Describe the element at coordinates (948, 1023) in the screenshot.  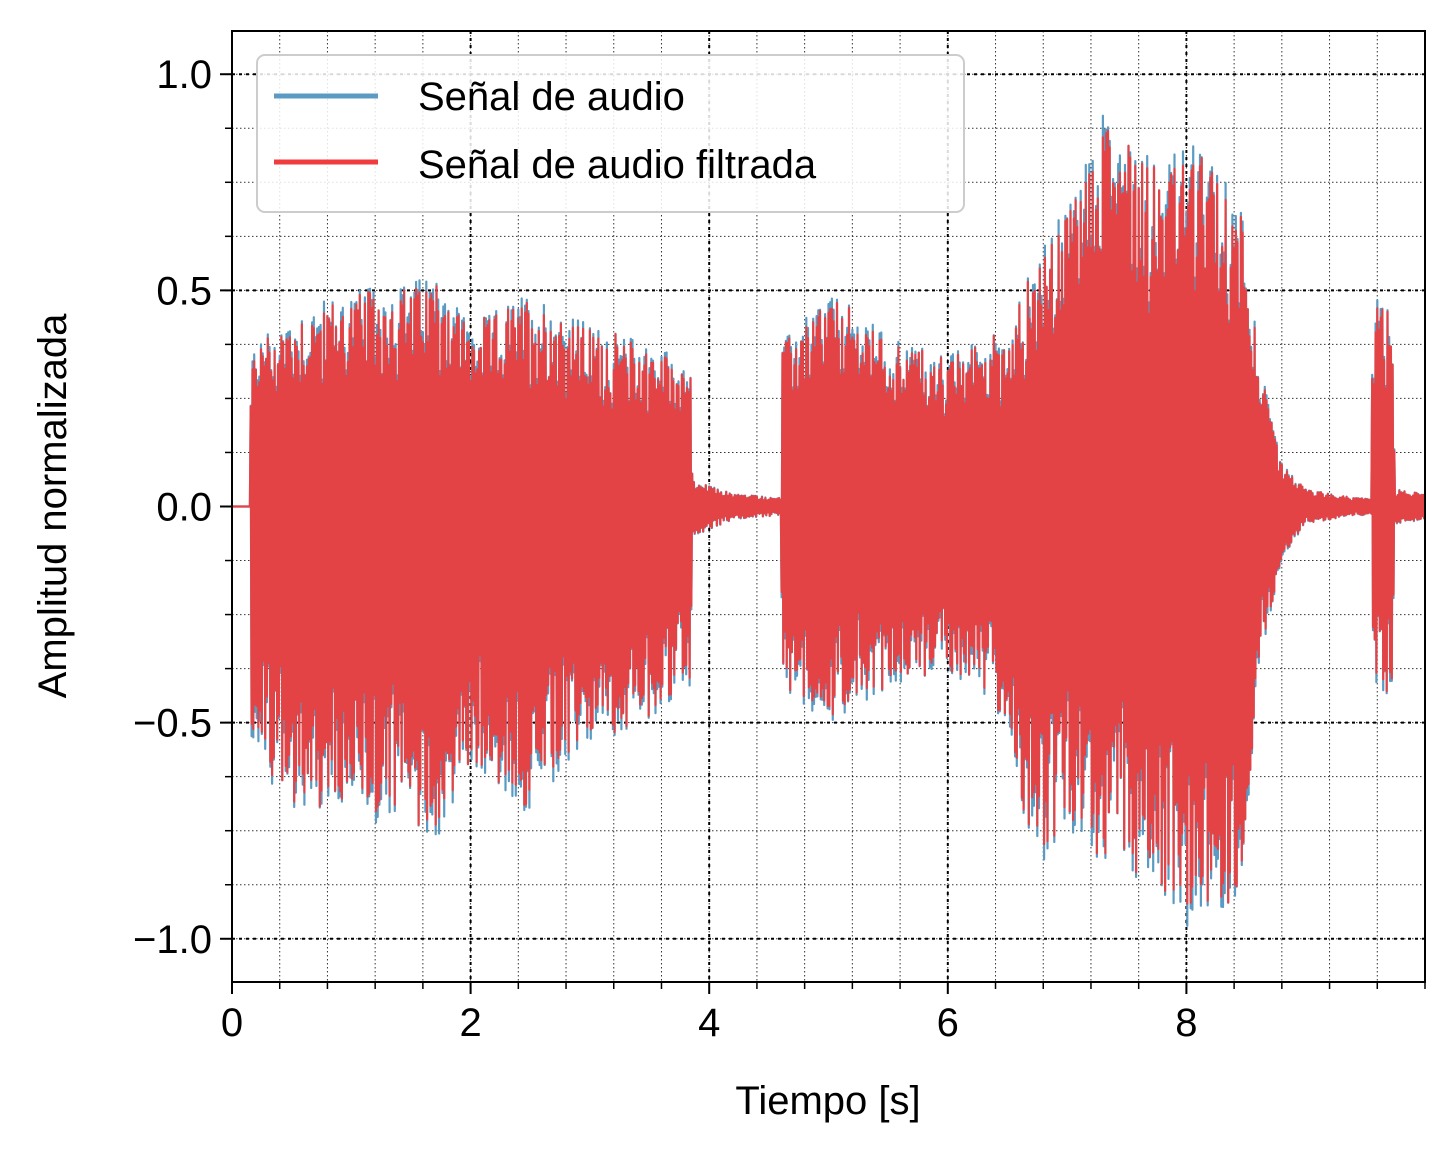
I see `x-tick-label: 6` at that location.